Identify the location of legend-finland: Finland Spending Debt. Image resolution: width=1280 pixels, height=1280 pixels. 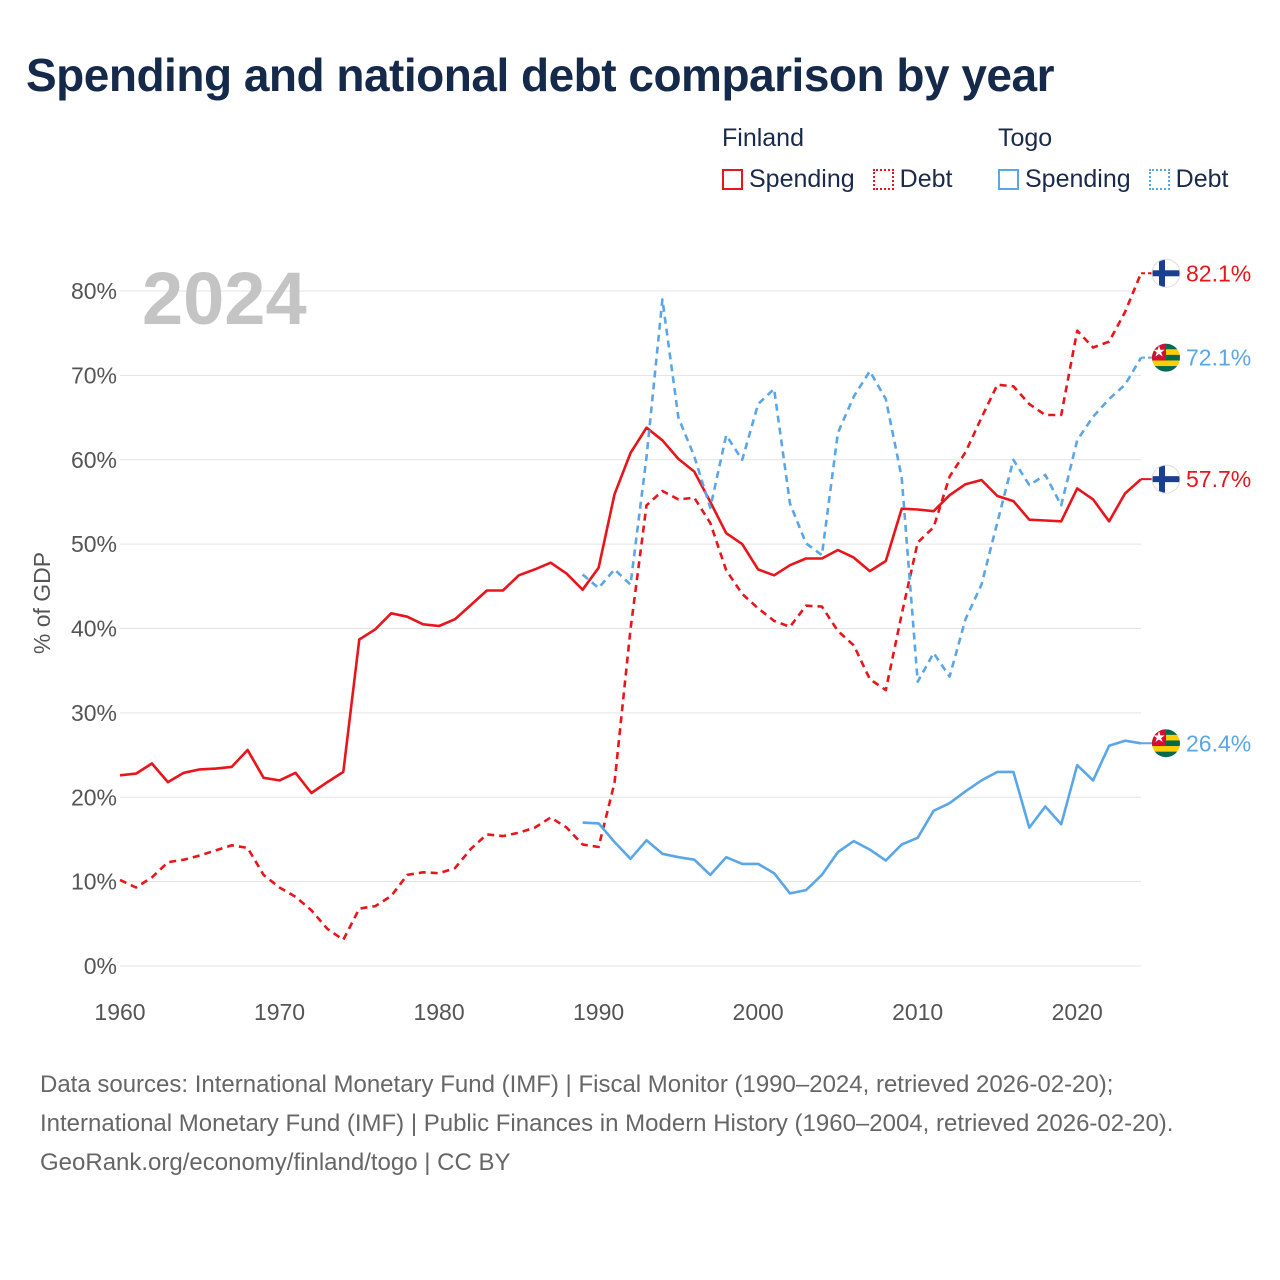
(837, 159).